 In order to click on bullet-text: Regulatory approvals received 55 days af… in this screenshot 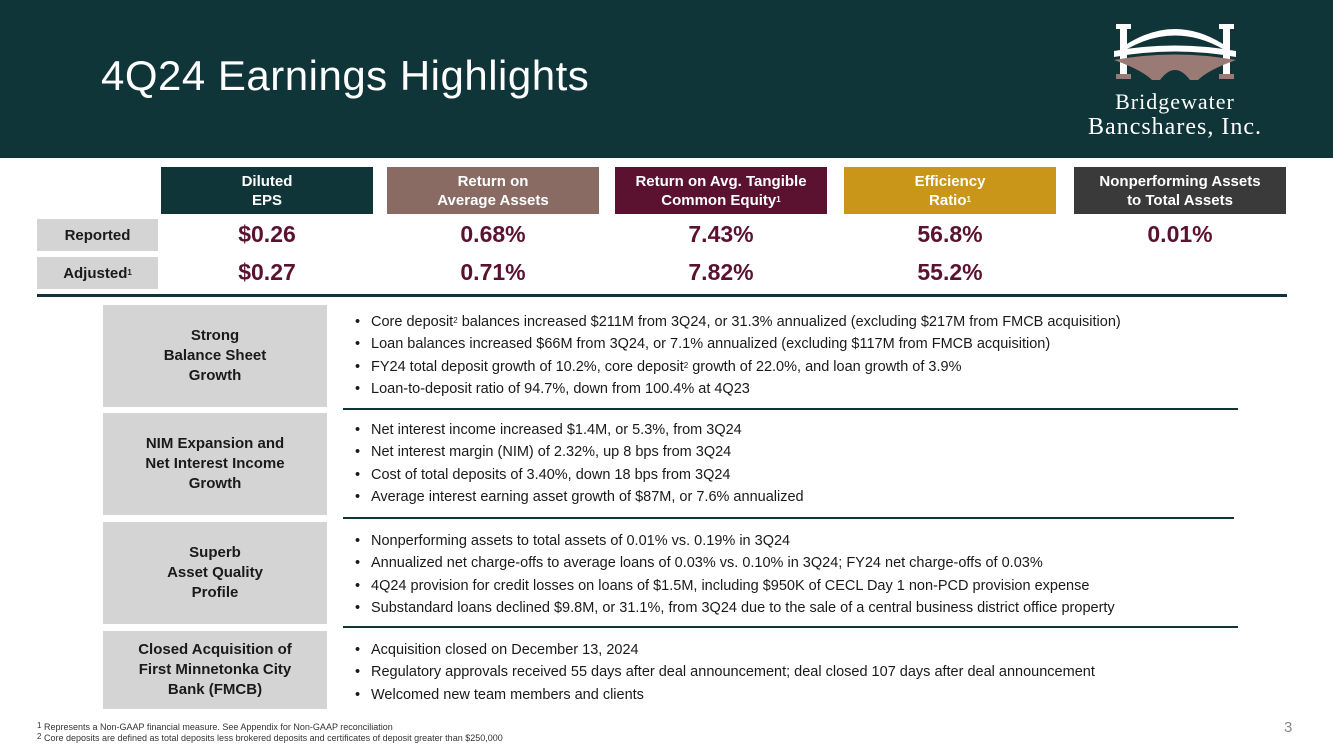, I will do `click(733, 672)`.